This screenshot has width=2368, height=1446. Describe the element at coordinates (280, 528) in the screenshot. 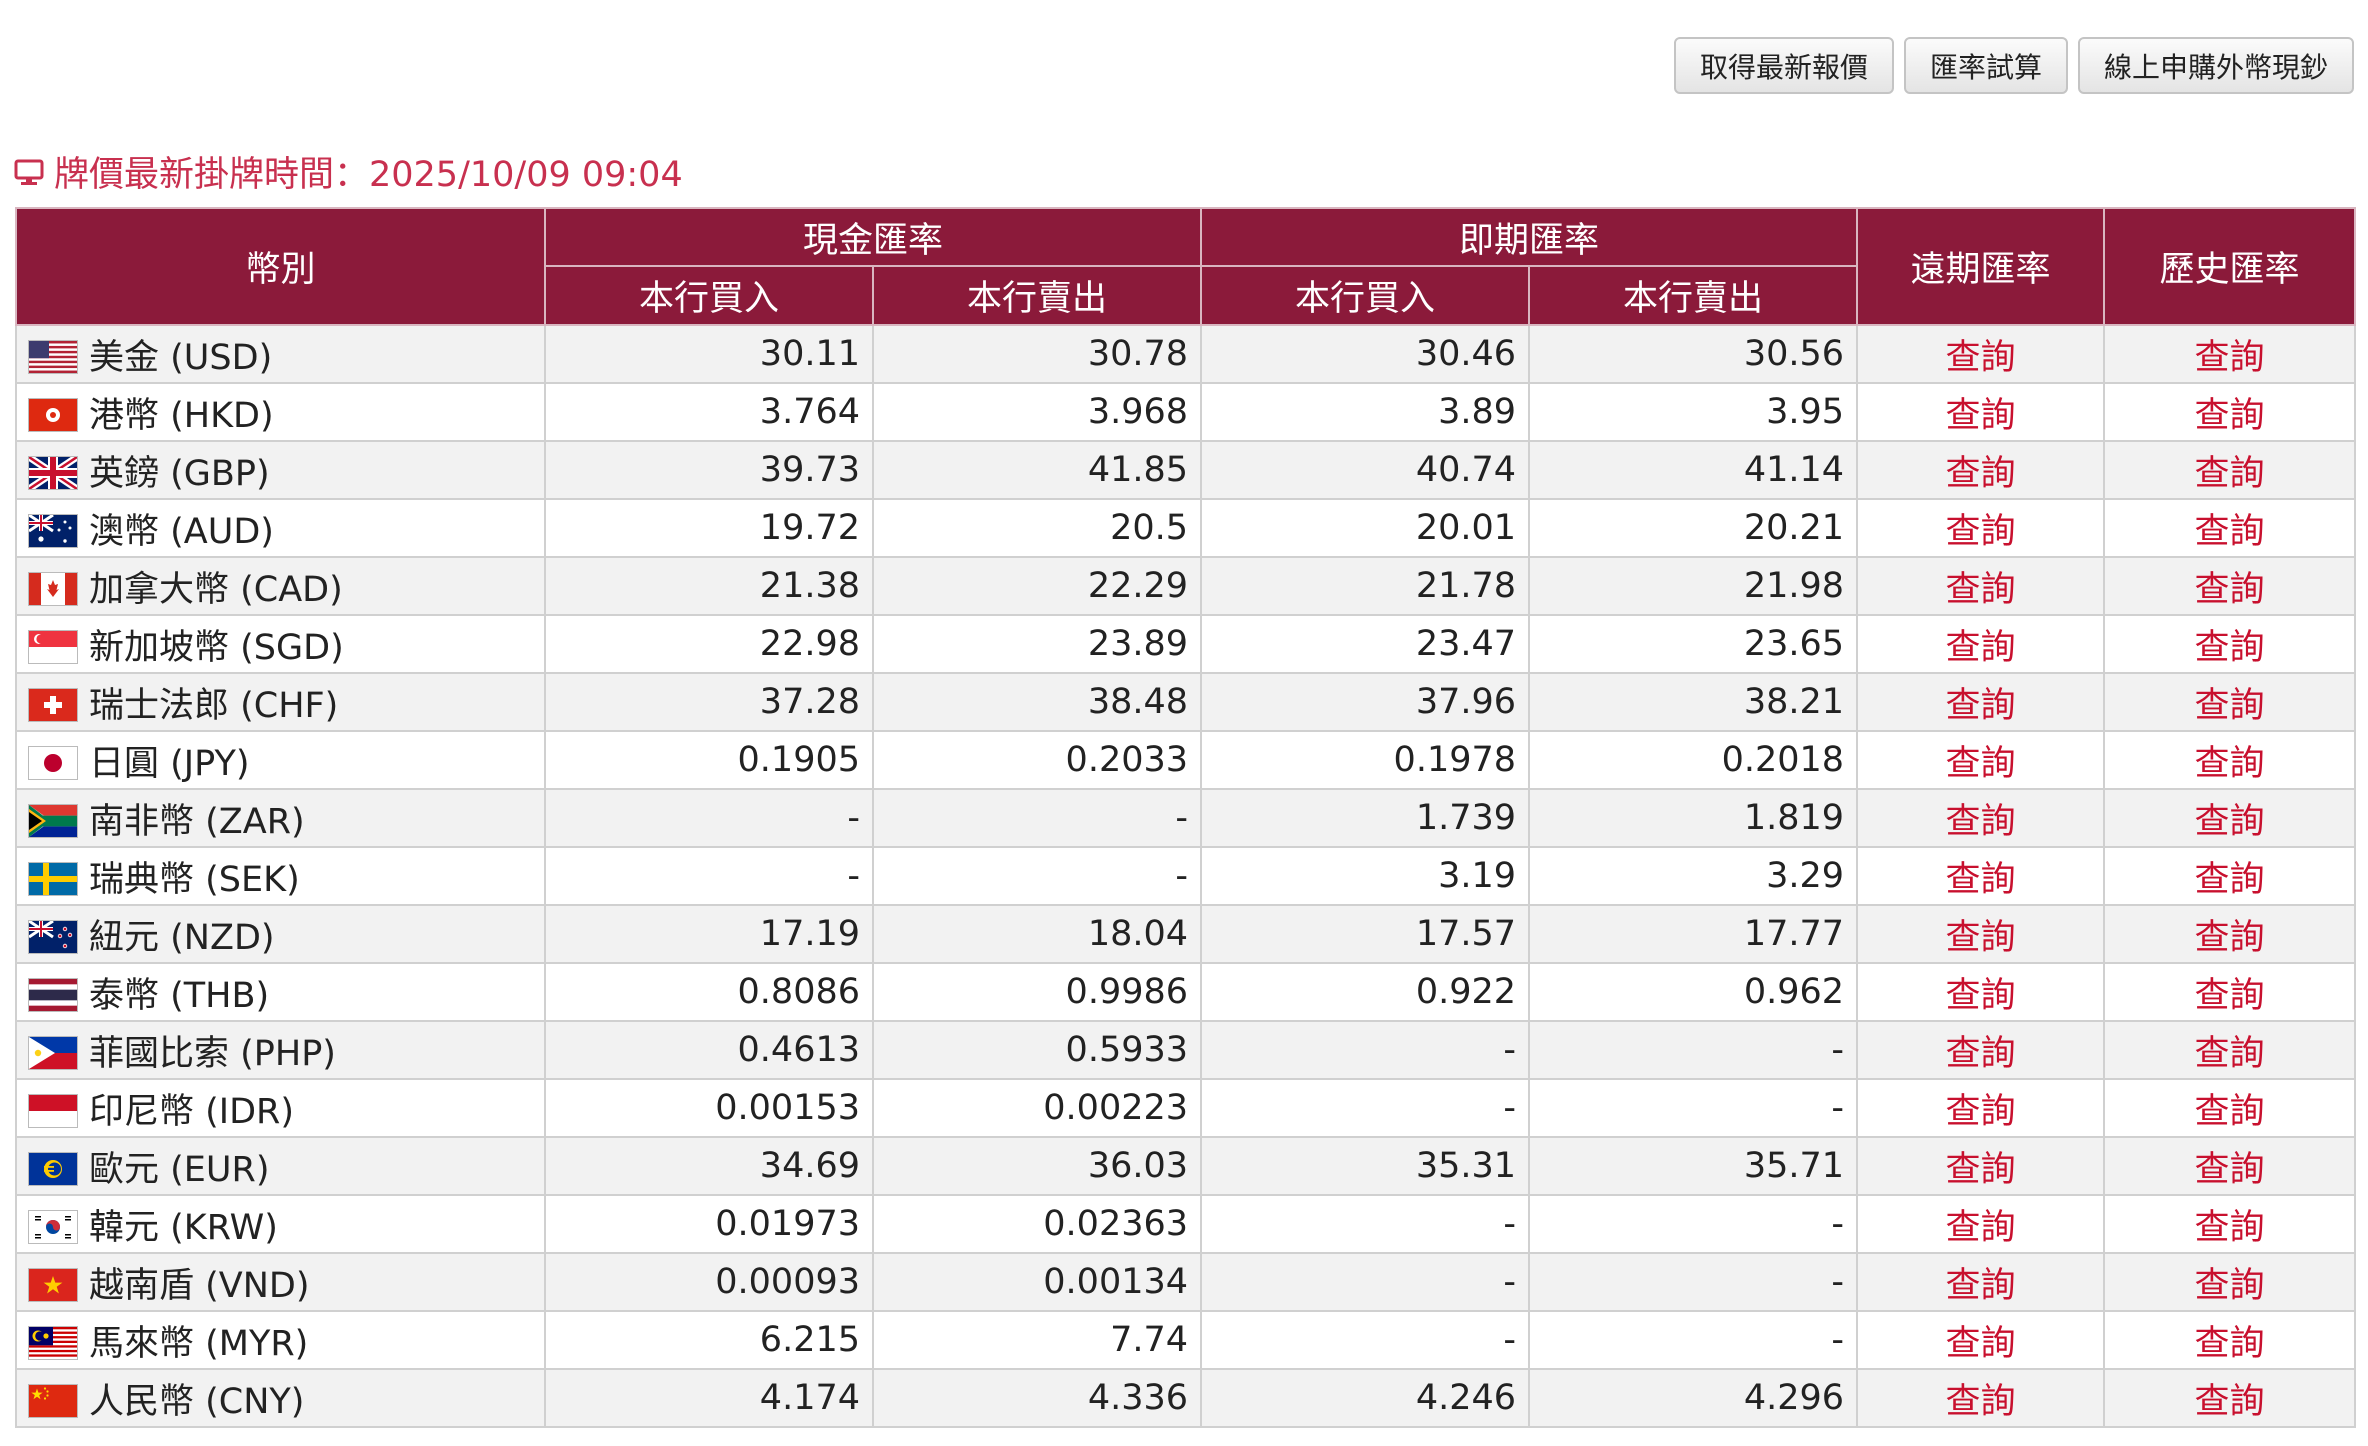

I see `currency-cell: 澳幣 (AUD)` at that location.